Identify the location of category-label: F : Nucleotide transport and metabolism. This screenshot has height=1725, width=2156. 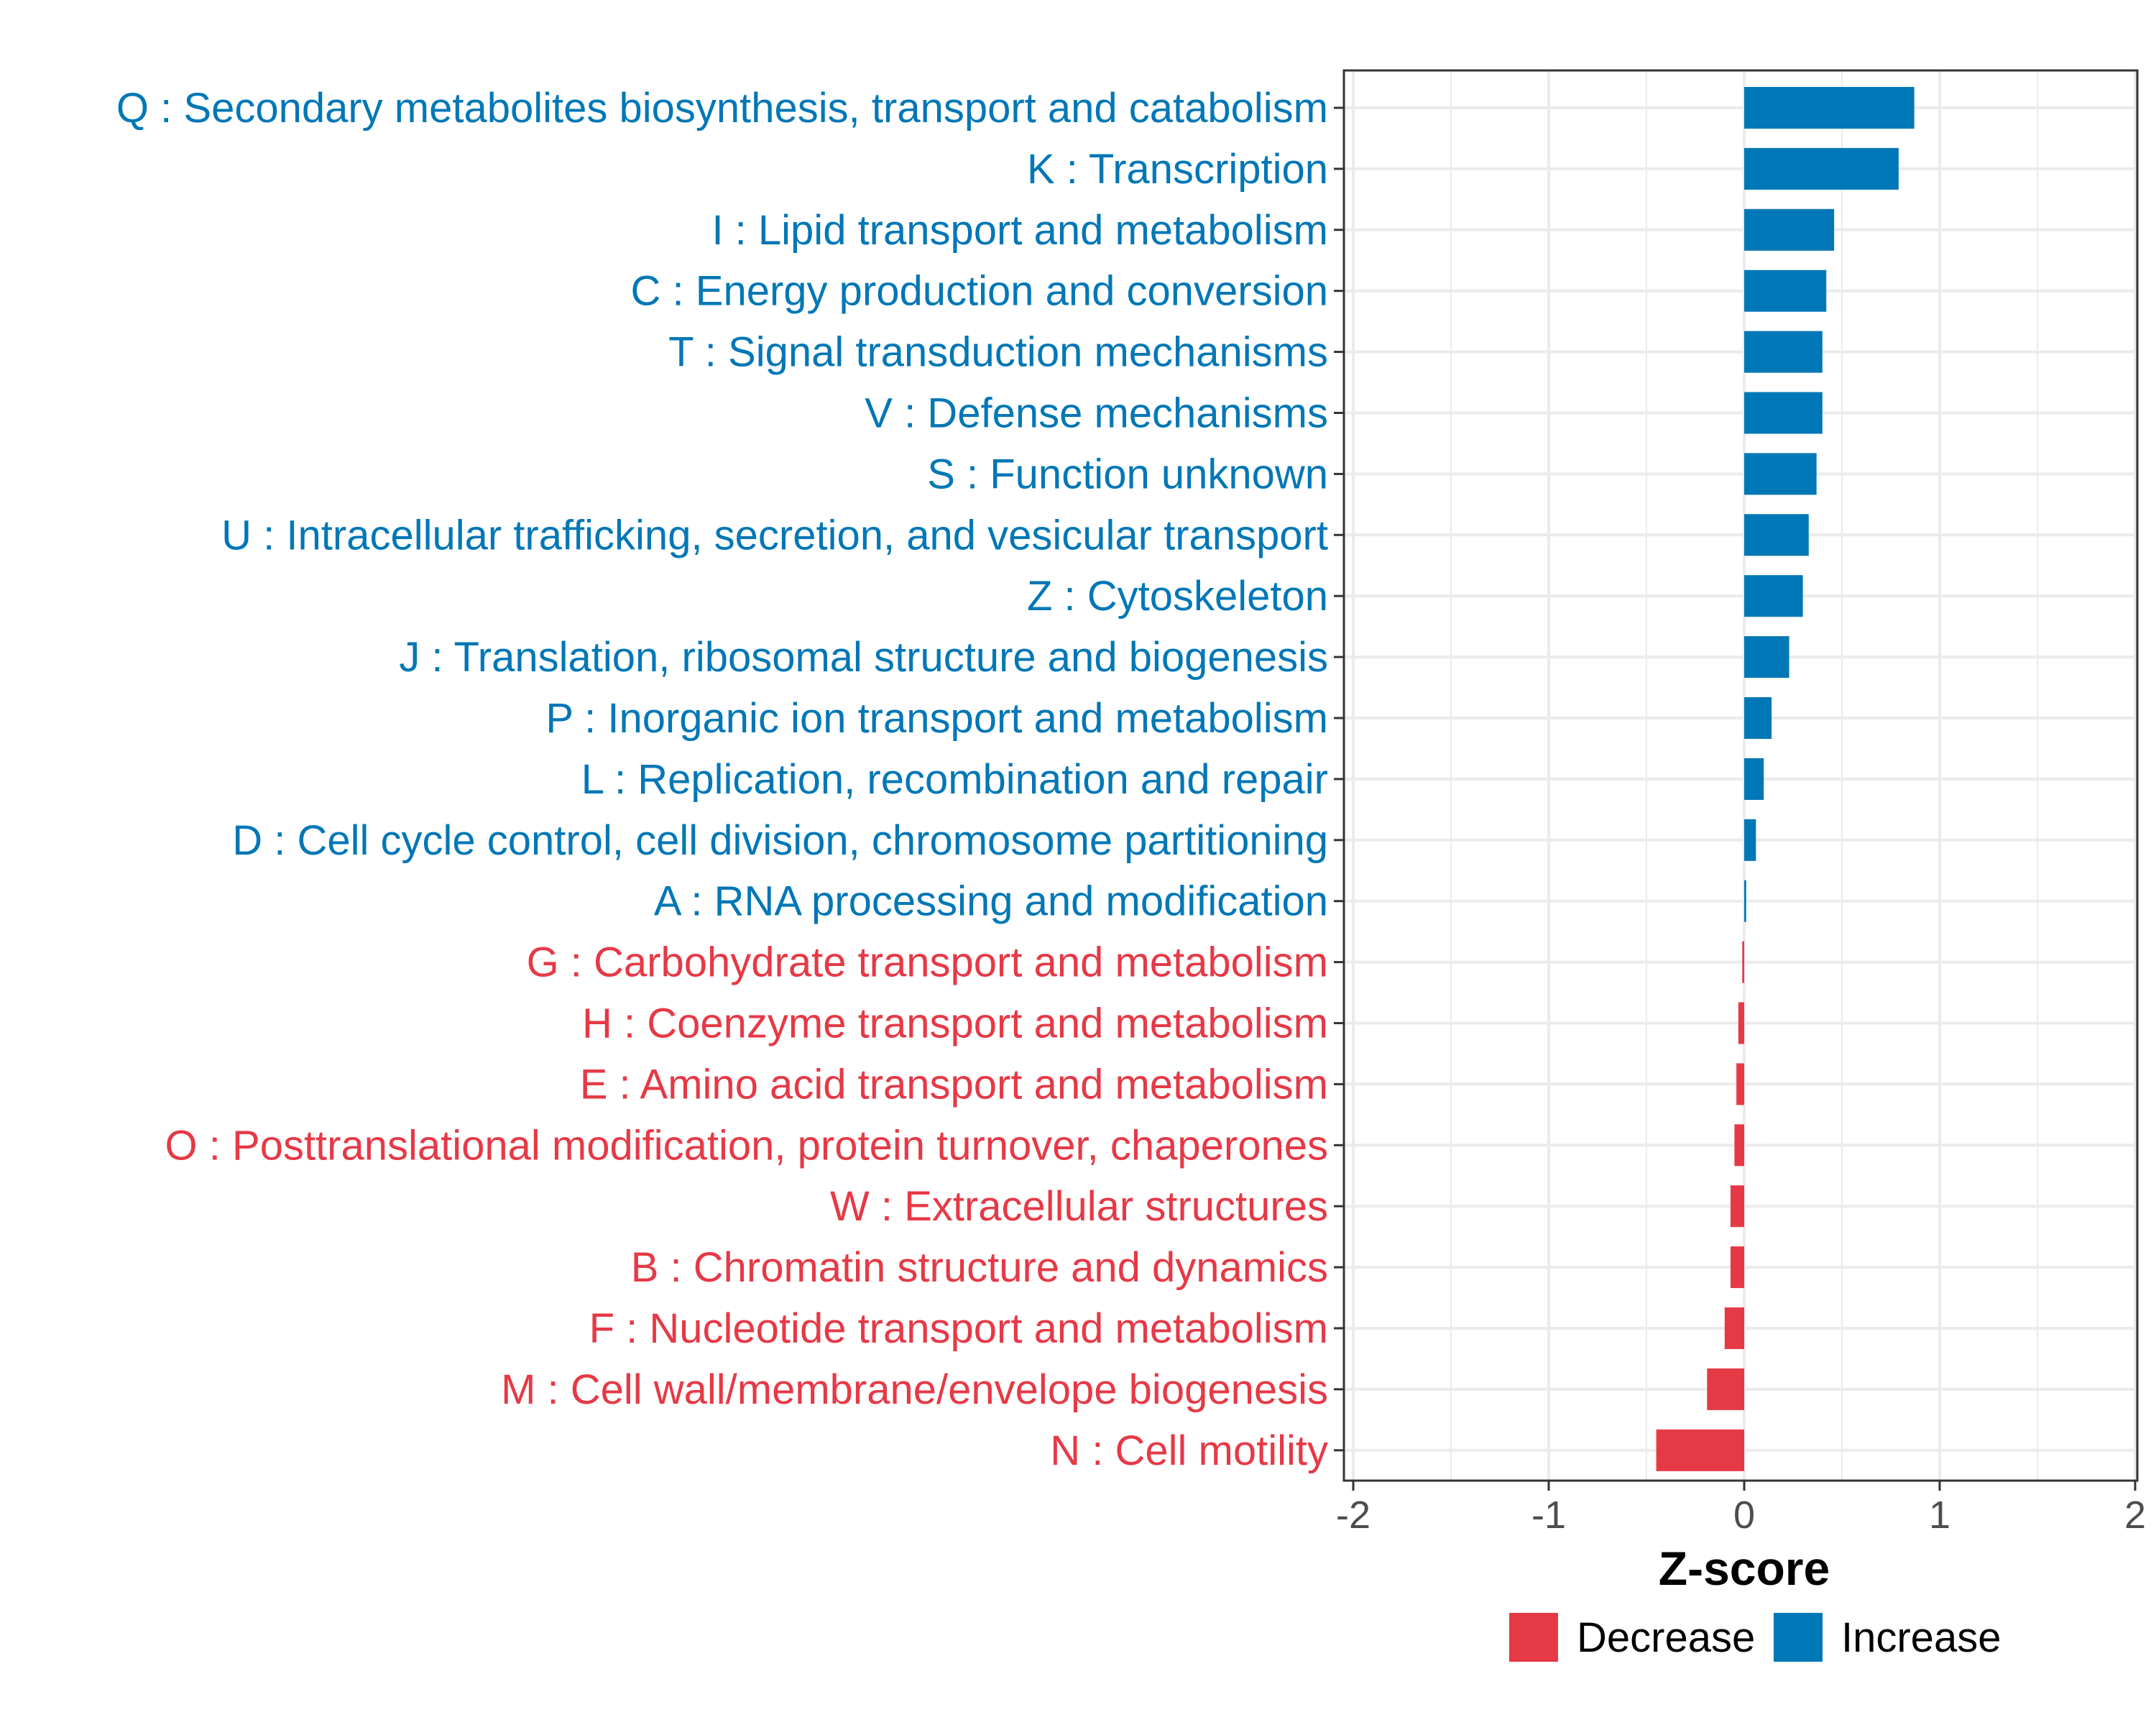
(958, 1328).